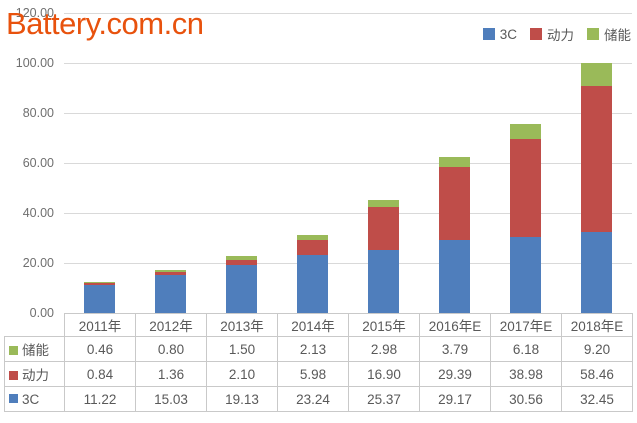 The height and width of the screenshot is (423, 637). I want to click on legend-label: 储能, so click(617, 35).